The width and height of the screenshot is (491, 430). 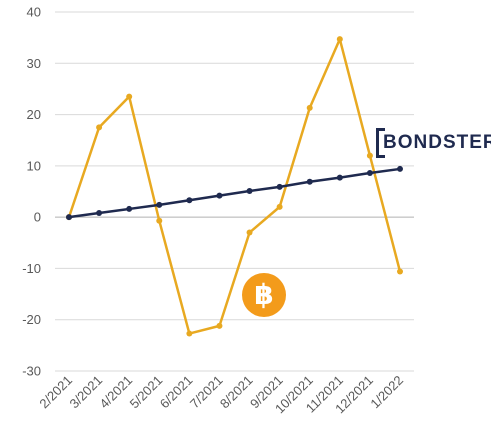 What do you see at coordinates (146, 392) in the screenshot?
I see `x-tick-label: 5/2021` at bounding box center [146, 392].